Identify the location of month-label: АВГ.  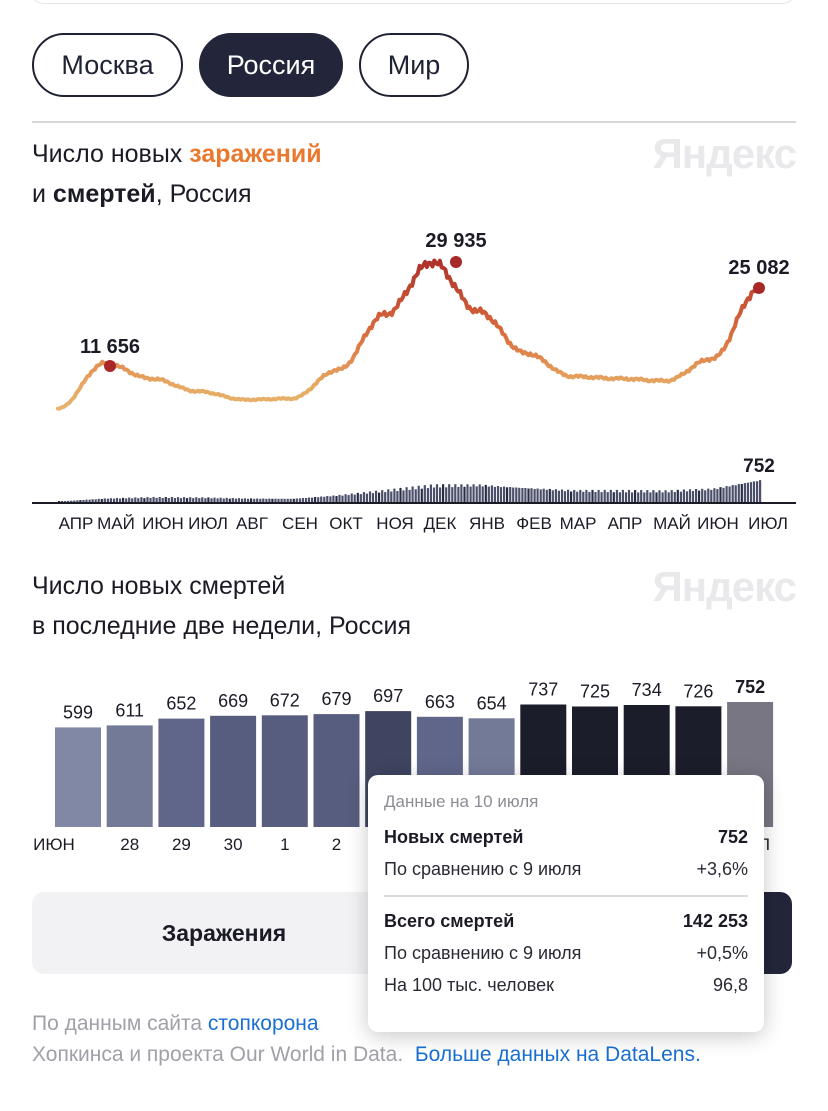
(252, 523).